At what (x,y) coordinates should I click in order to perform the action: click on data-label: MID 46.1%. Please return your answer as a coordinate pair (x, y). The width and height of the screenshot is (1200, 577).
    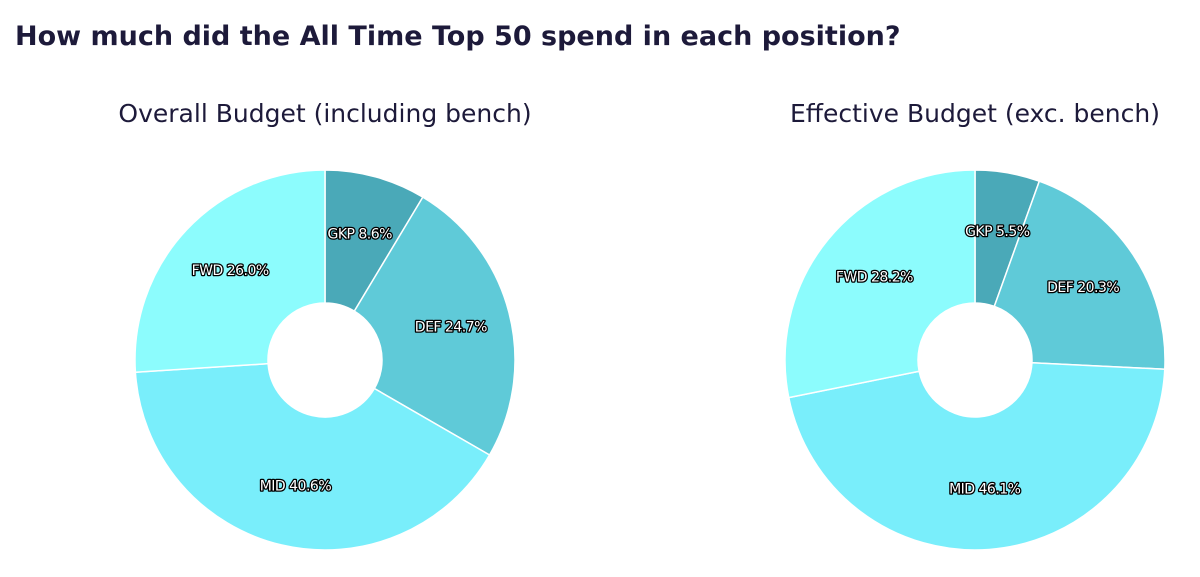
    Looking at the image, I should click on (985, 490).